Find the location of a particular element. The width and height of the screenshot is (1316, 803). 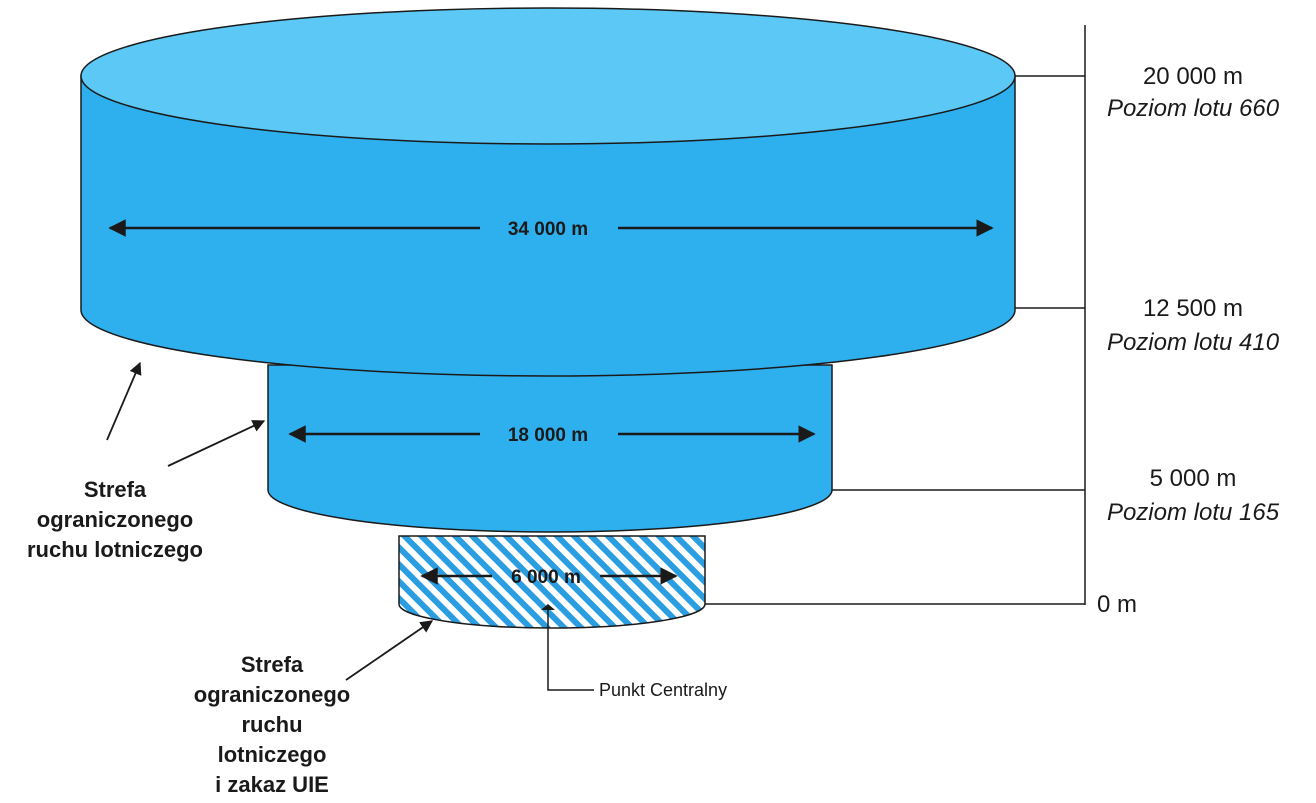

altitude-12500-label: 12 500 m is located at coordinates (1193, 308).